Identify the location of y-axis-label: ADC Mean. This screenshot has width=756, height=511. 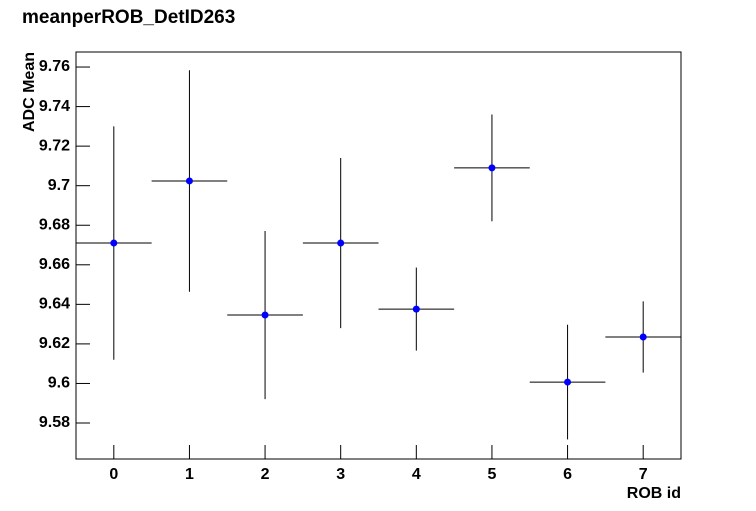
(29, 92).